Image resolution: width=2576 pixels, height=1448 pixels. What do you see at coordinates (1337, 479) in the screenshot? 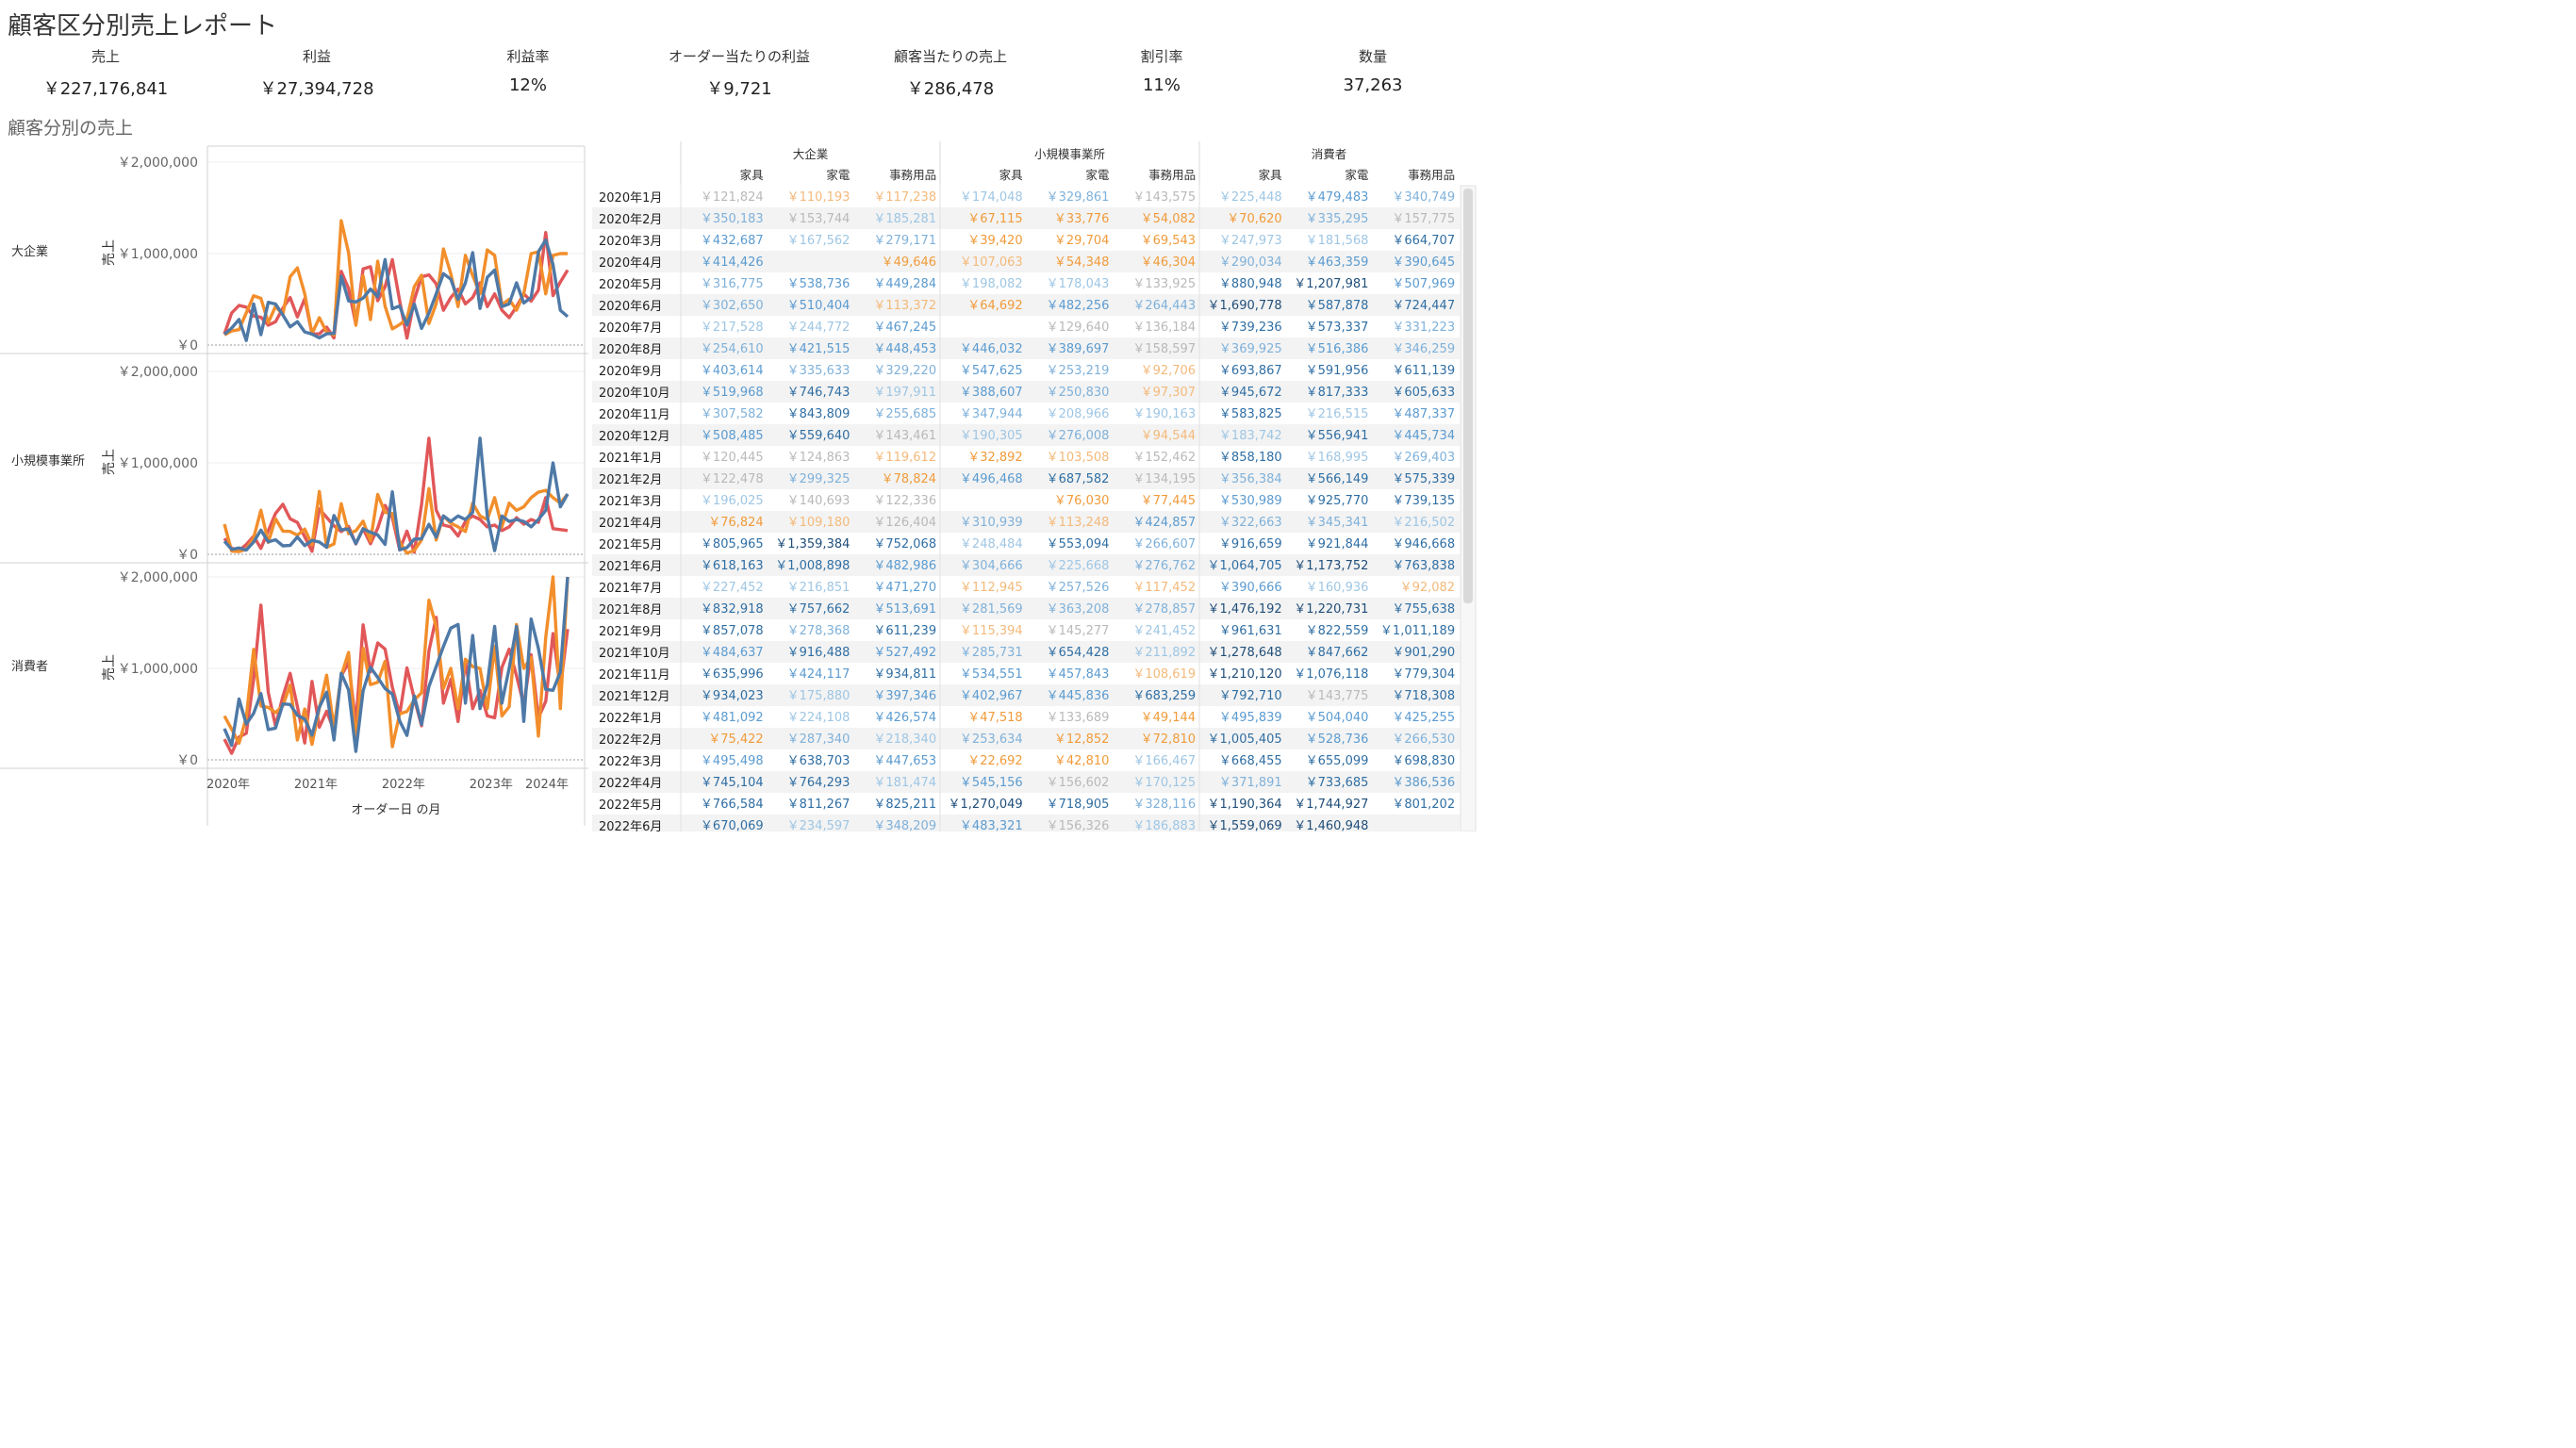
I see `table-cell: ￥566,149` at bounding box center [1337, 479].